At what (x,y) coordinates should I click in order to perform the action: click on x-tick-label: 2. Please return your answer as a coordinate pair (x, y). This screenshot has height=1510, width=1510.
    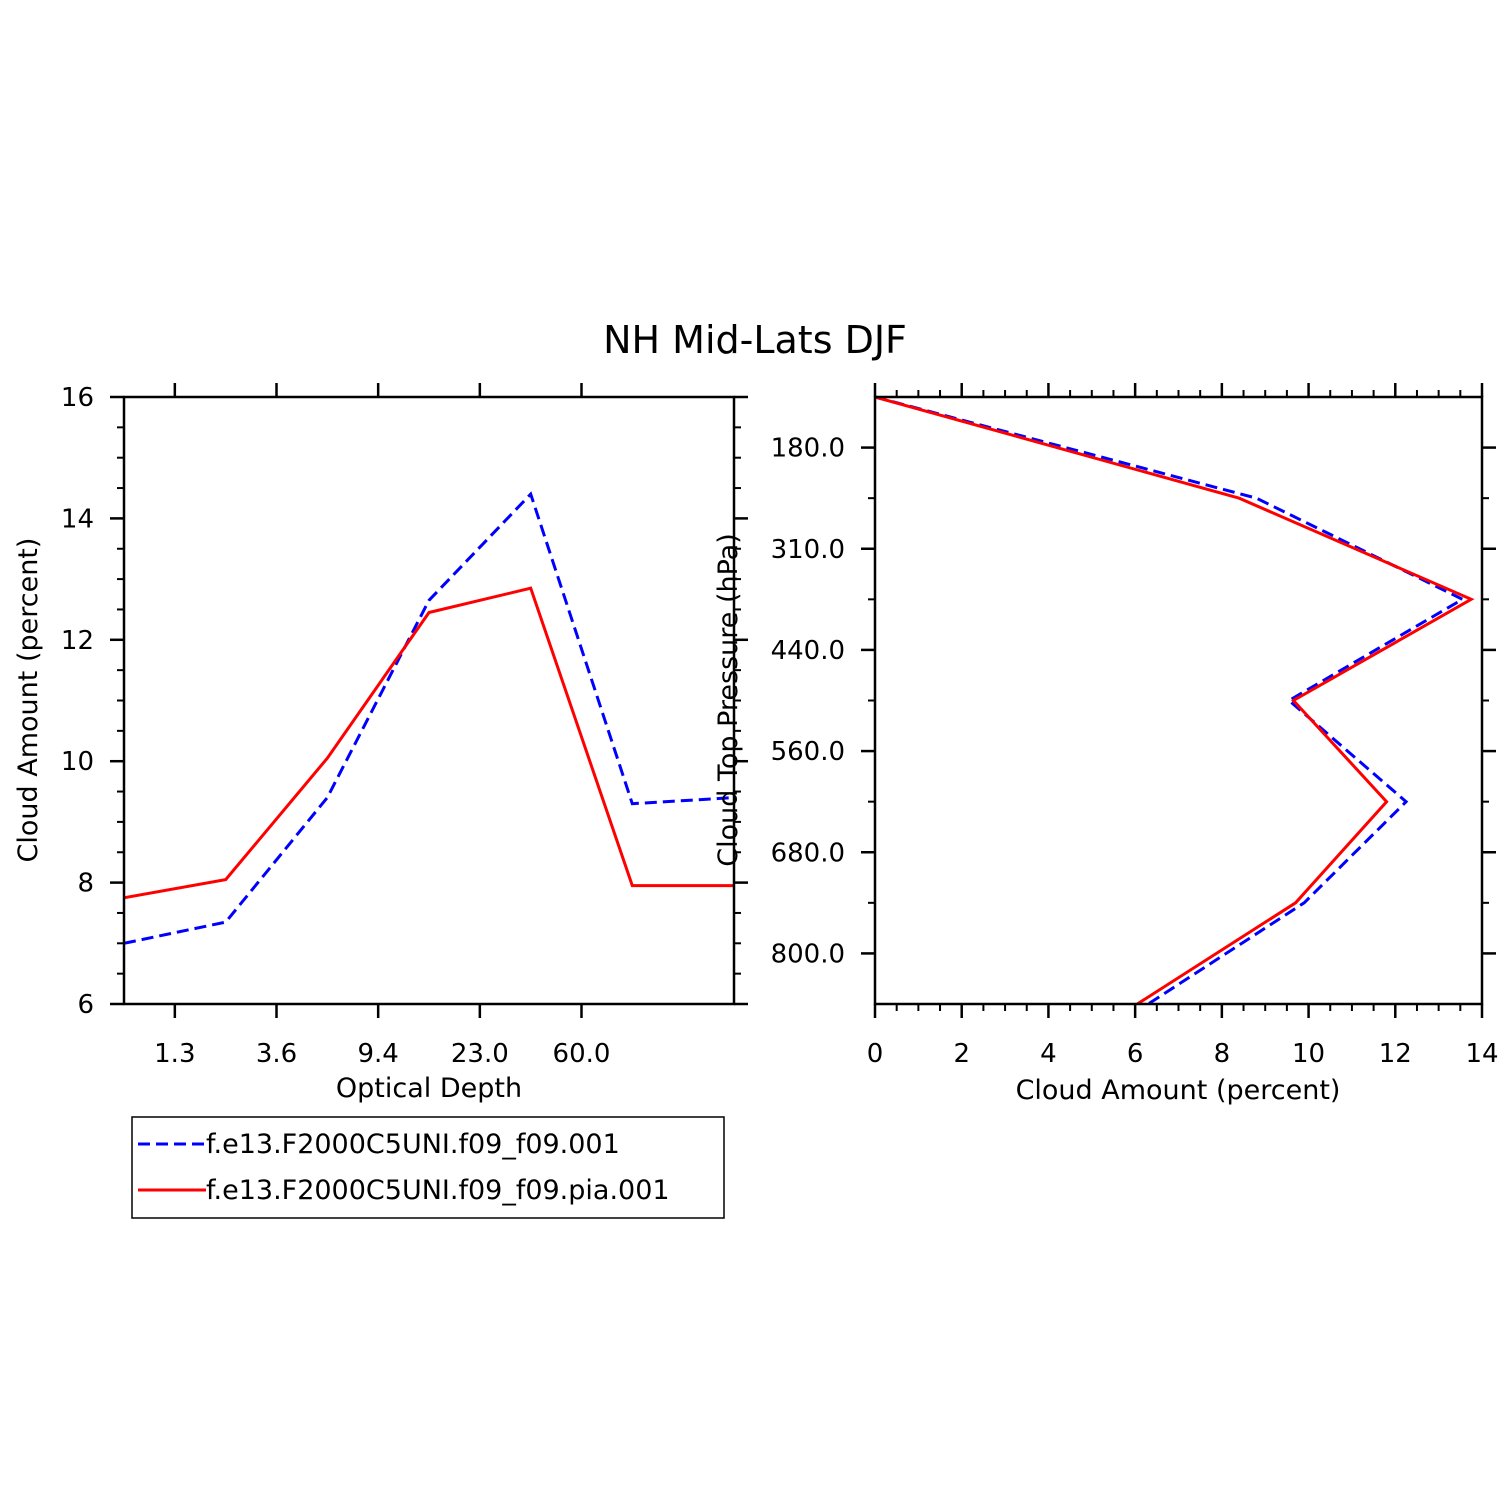
    Looking at the image, I should click on (961, 1054).